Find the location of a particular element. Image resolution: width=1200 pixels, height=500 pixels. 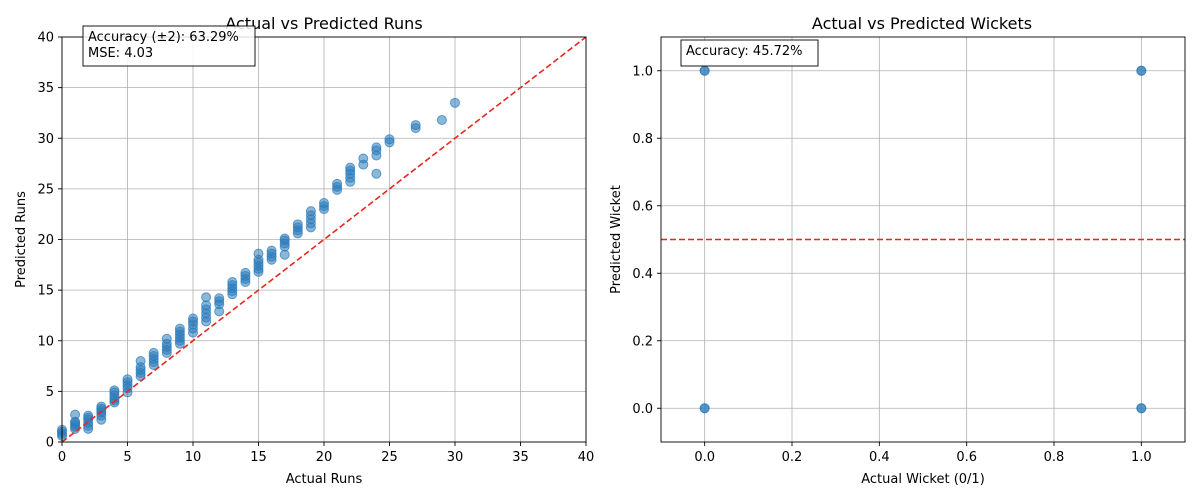

chart-1-y-tick-label-4: 0.8 is located at coordinates (642, 139).